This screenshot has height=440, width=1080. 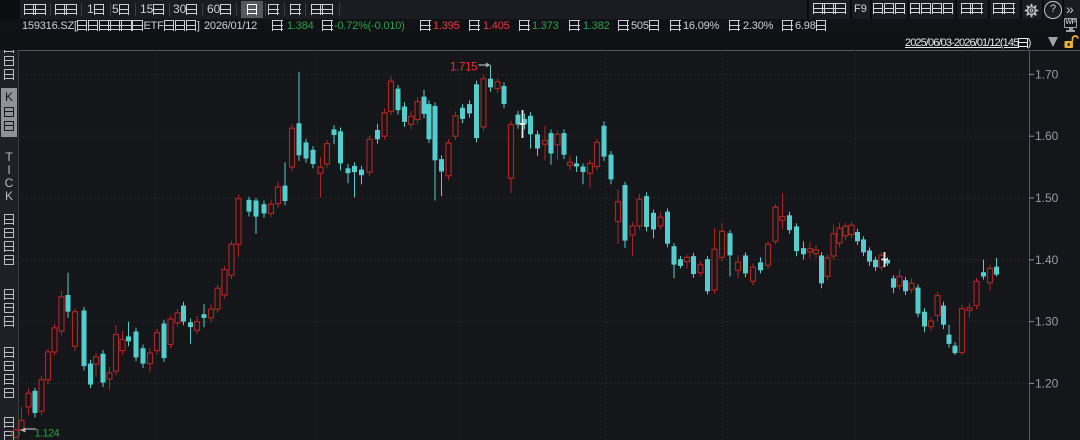 What do you see at coordinates (463, 68) in the screenshot?
I see `svg-text: 1.715` at bounding box center [463, 68].